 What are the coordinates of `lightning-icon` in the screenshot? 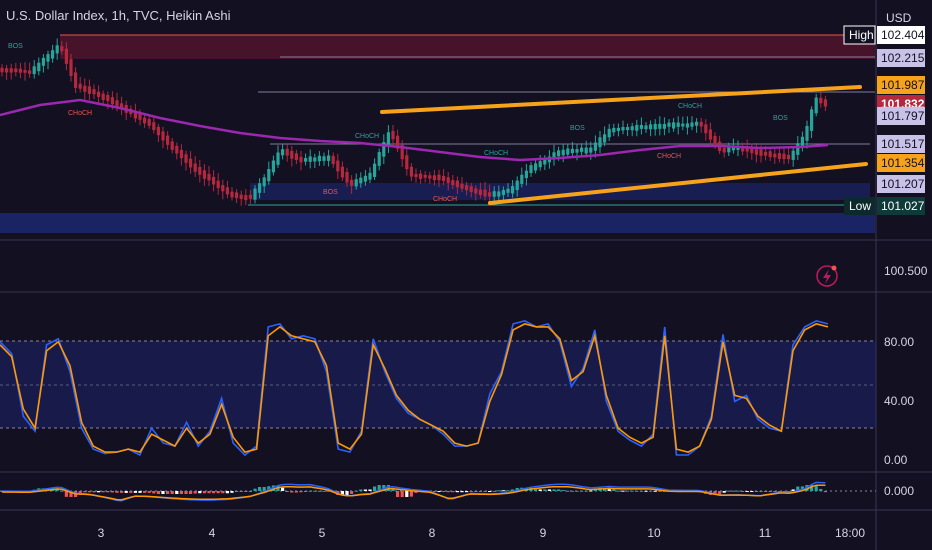 It's located at (827, 276).